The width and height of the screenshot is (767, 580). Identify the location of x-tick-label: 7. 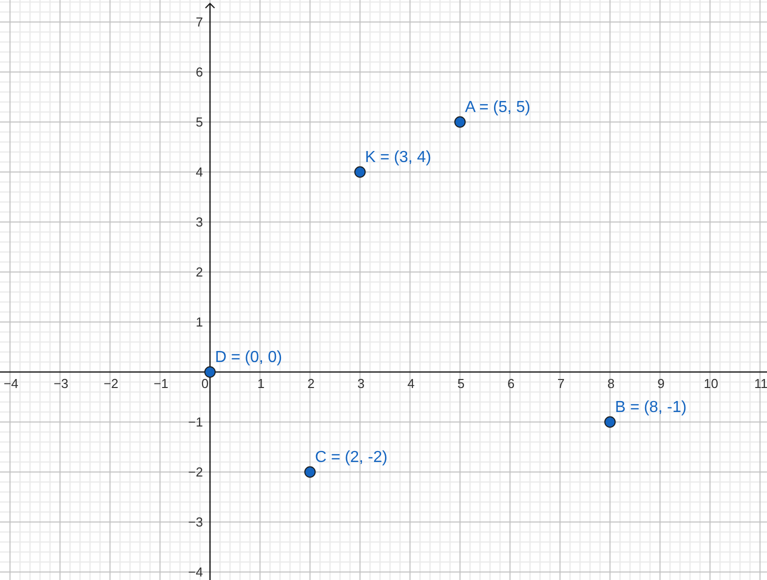
(561, 383).